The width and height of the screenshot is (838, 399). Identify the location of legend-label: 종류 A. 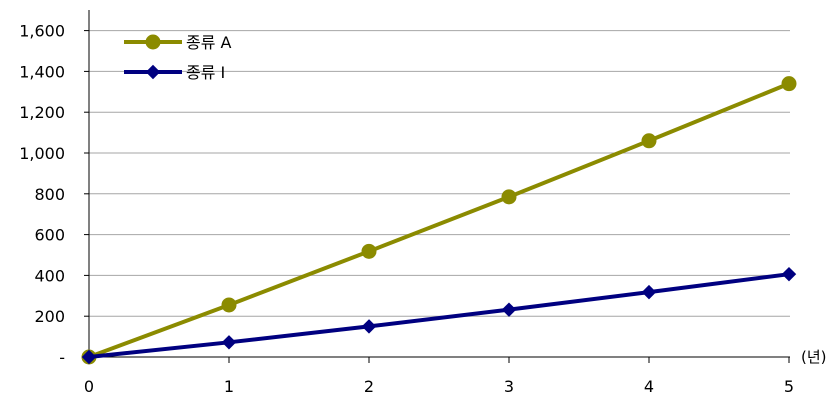
(209, 42).